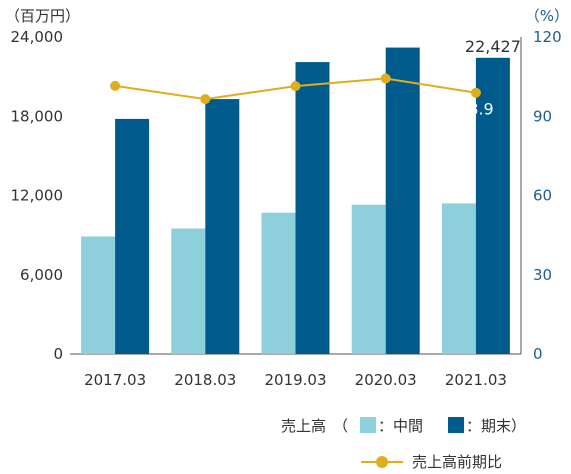 The width and height of the screenshot is (571, 474). Describe the element at coordinates (457, 462) in the screenshot. I see `legend-line-label: 売上高前期比` at that location.